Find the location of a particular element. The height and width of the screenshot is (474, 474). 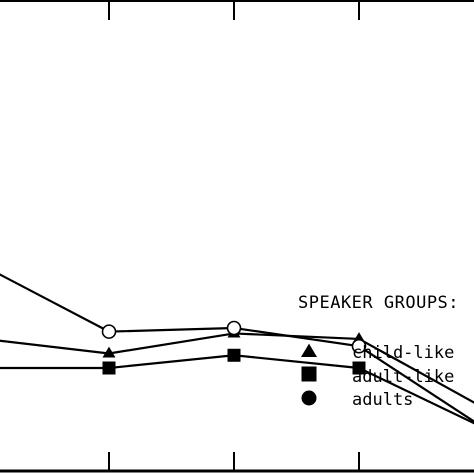

legend-label-adult-like: adult-like is located at coordinates (403, 377).